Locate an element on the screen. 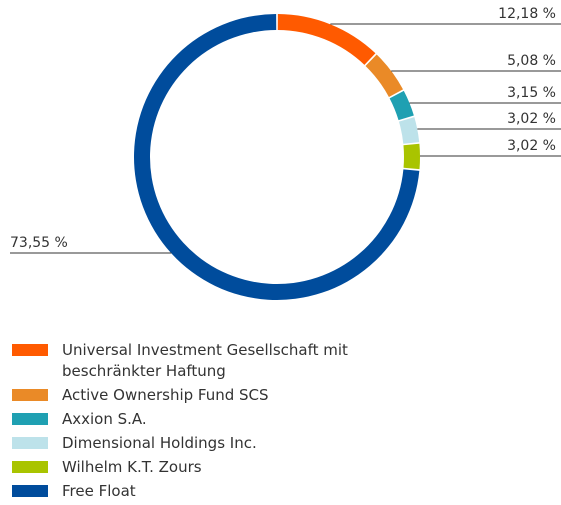  legend-label: Free Float is located at coordinates (99, 491).